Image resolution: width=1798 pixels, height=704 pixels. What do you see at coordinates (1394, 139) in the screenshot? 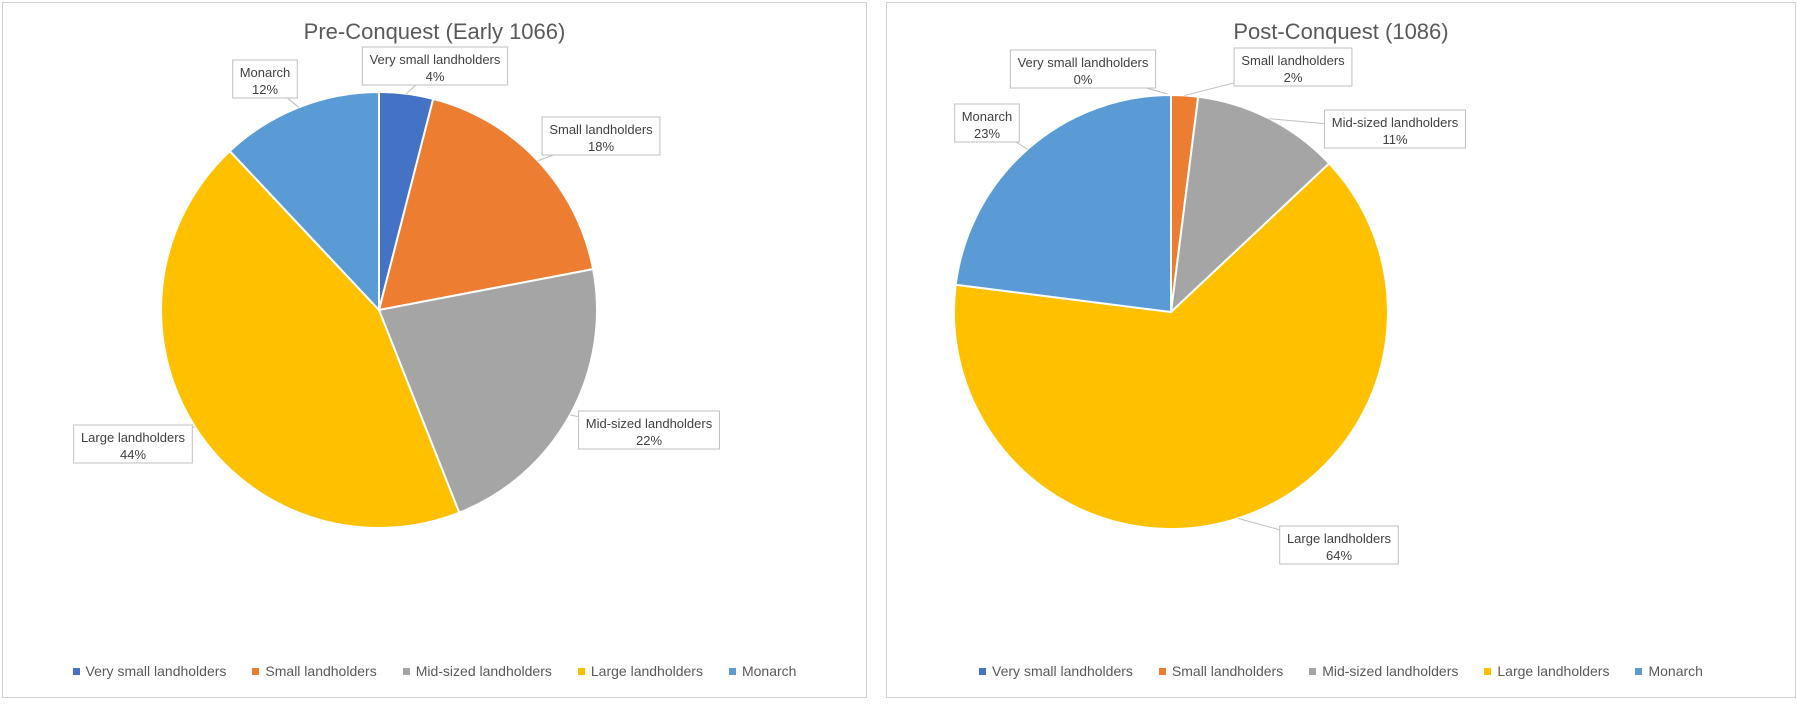
I see `data-label-value: 11%` at bounding box center [1394, 139].